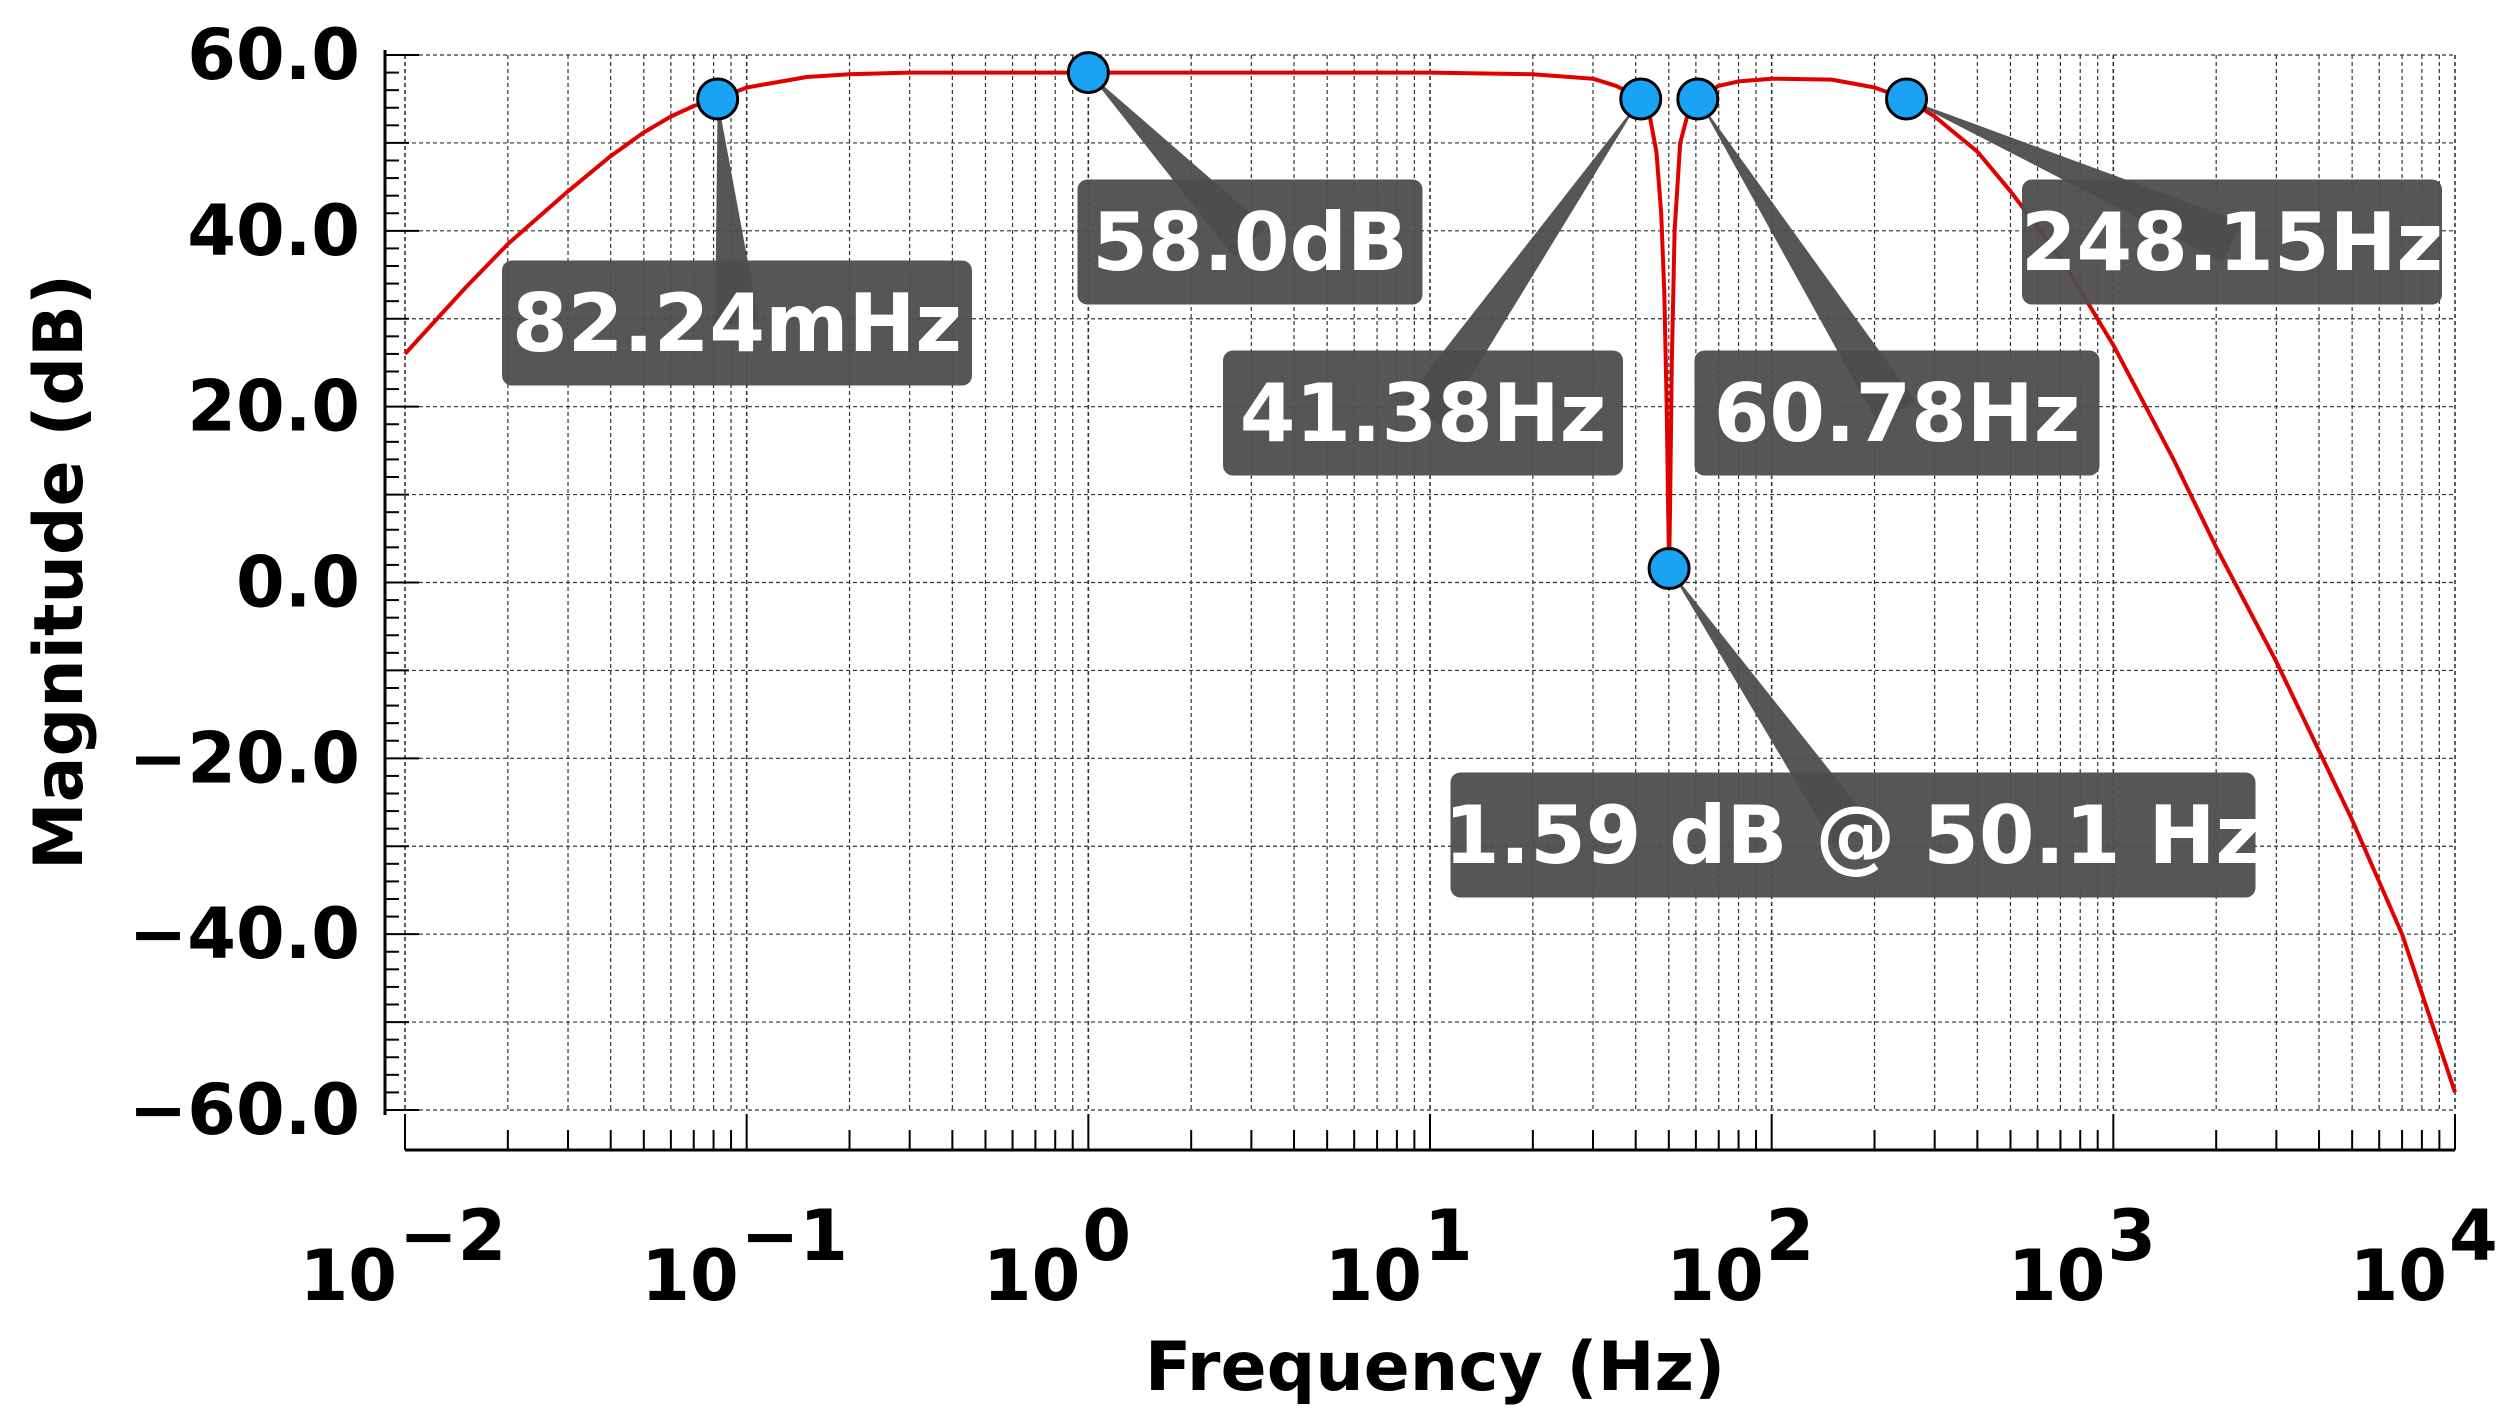 The image size is (2505, 1414). Describe the element at coordinates (794, 1236) in the screenshot. I see `x-tick-exponent: −1` at that location.